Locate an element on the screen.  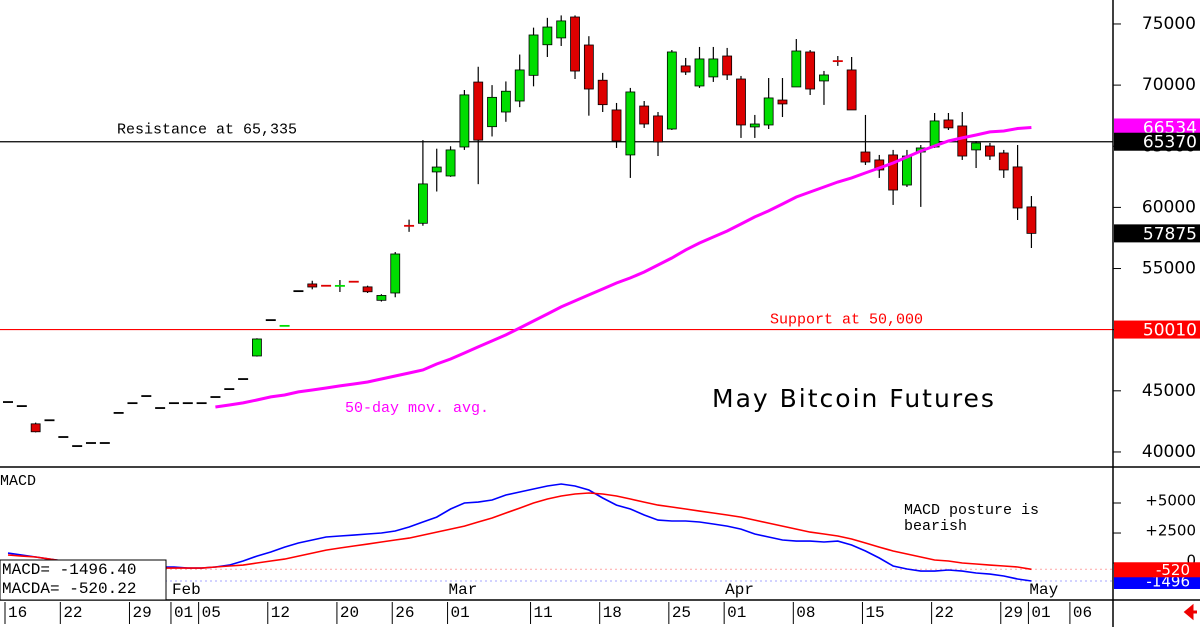
readout-box is located at coordinates (83, 580).